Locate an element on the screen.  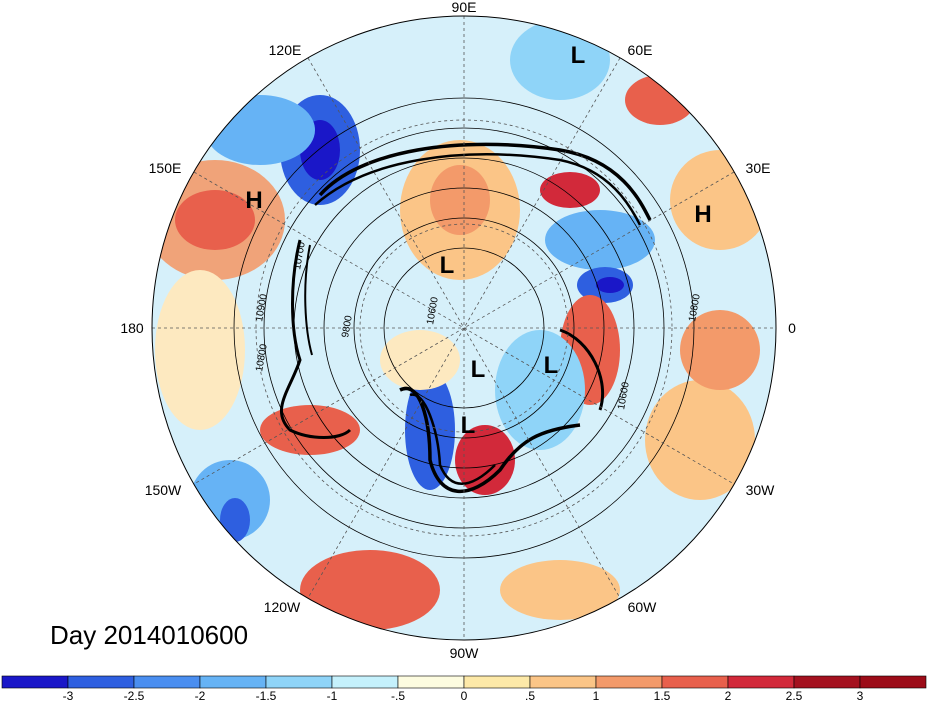
lon-label-60w: 60W is located at coordinates (643, 607).